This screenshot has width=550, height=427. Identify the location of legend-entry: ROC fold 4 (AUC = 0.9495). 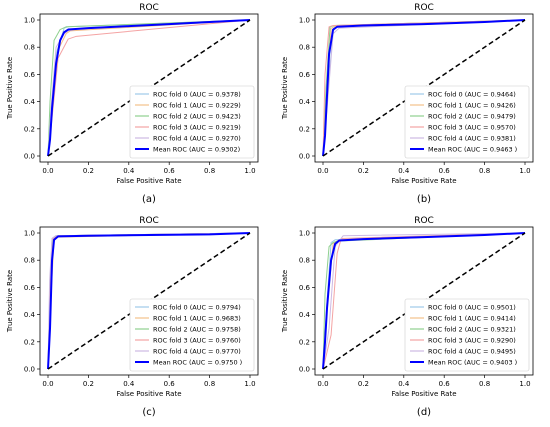
(472, 352).